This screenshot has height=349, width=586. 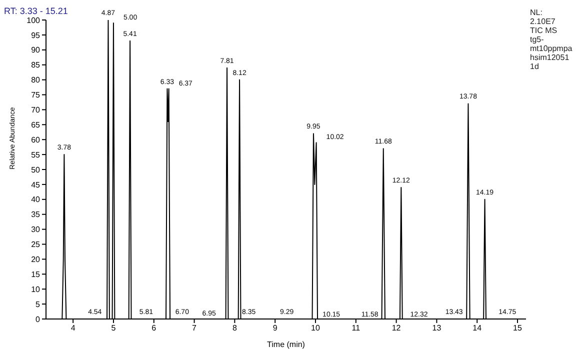 I want to click on y-tick-label: 80, so click(x=36, y=80).